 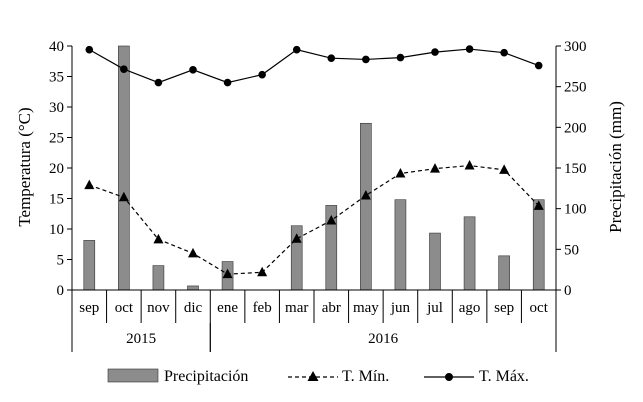 What do you see at coordinates (470, 308) in the screenshot?
I see `category-label: ago` at bounding box center [470, 308].